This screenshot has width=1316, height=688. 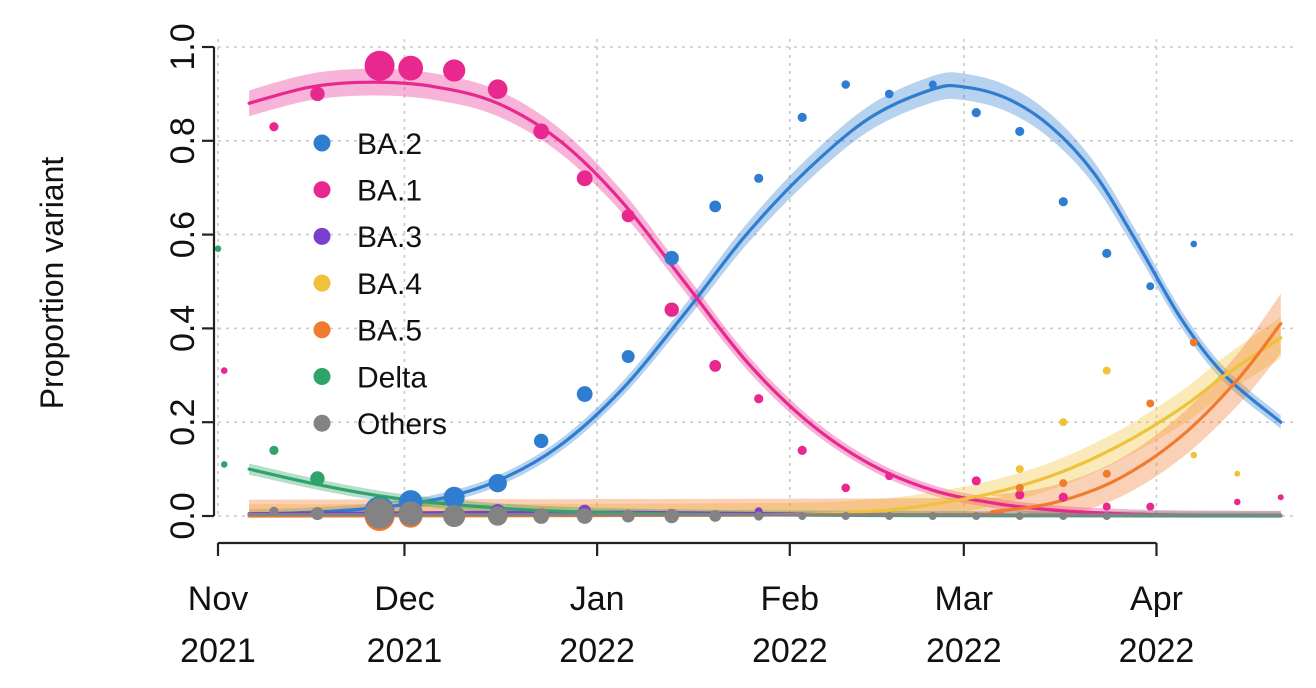 What do you see at coordinates (597, 599) in the screenshot?
I see `x-tick-label-month: Jan` at bounding box center [597, 599].